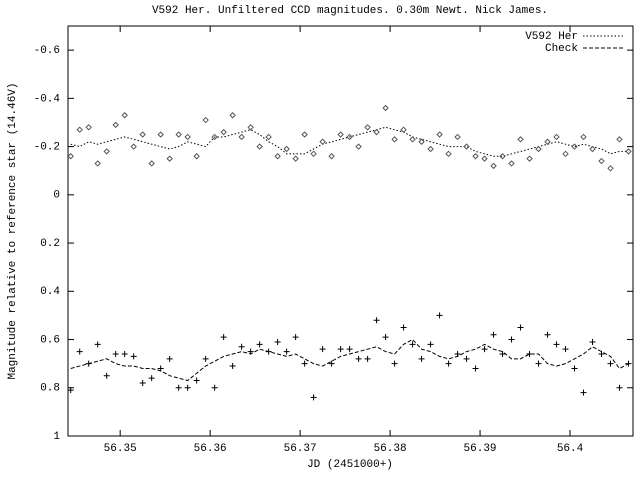 The height and width of the screenshot is (480, 640). I want to click on x-tick-label: 56.37, so click(300, 449).